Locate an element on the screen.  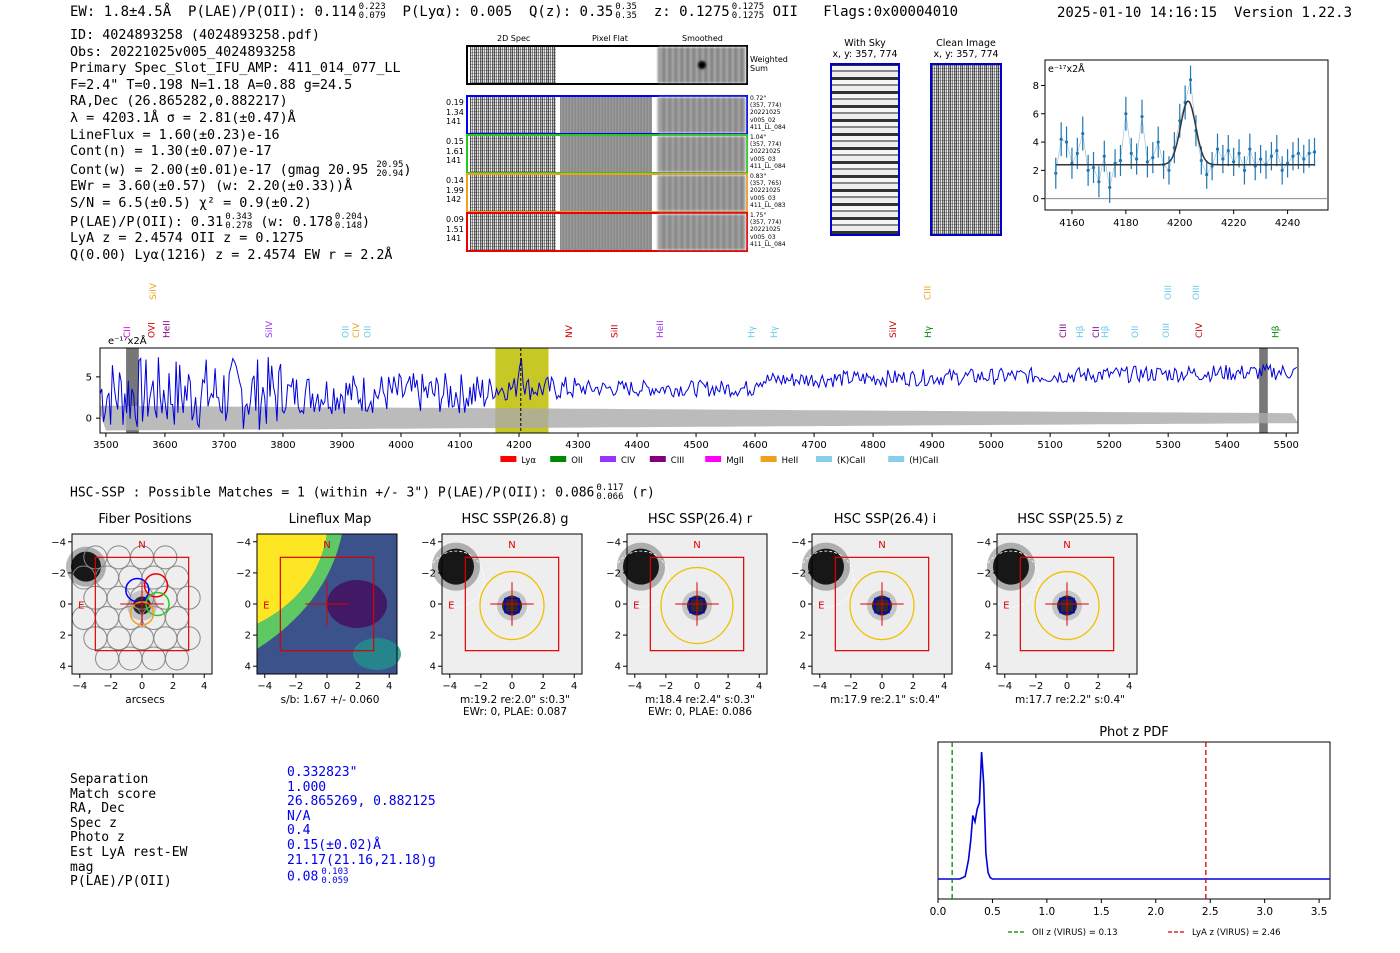
cutout-smoothed is located at coordinates (702, 193).